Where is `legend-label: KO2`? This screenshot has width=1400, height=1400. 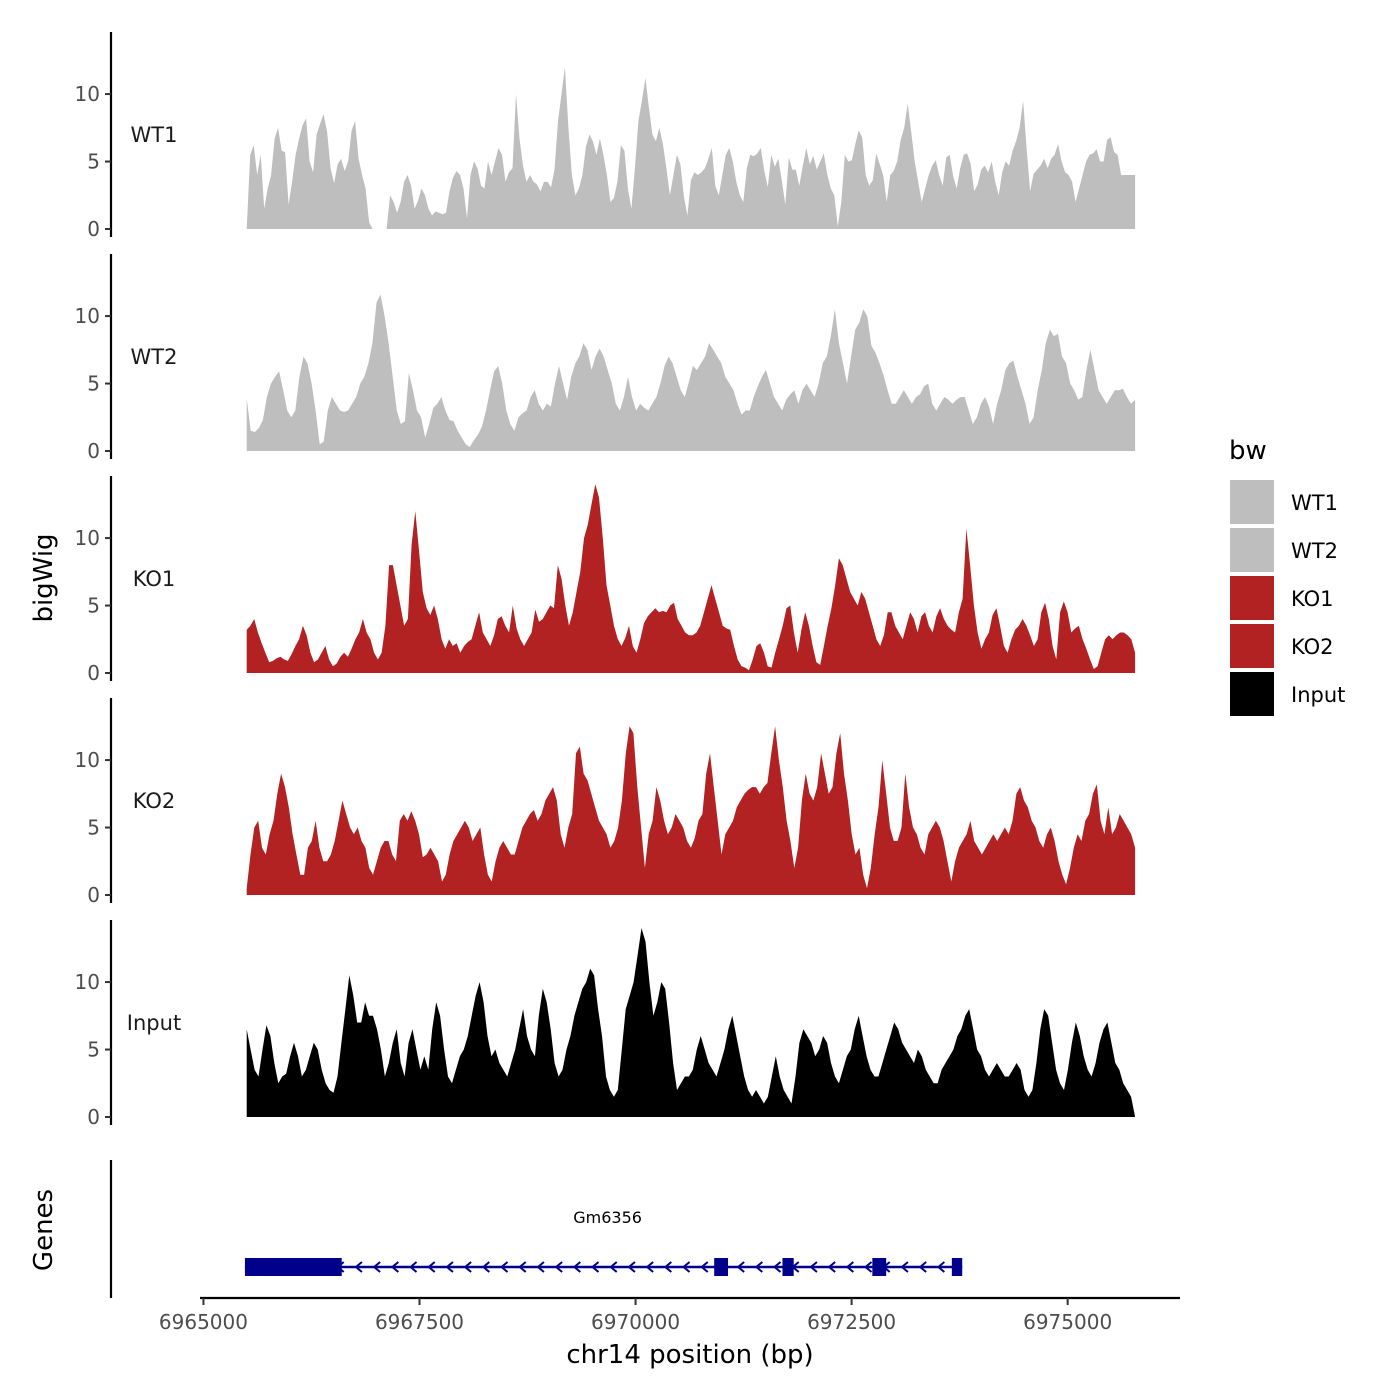
legend-label: KO2 is located at coordinates (1312, 647).